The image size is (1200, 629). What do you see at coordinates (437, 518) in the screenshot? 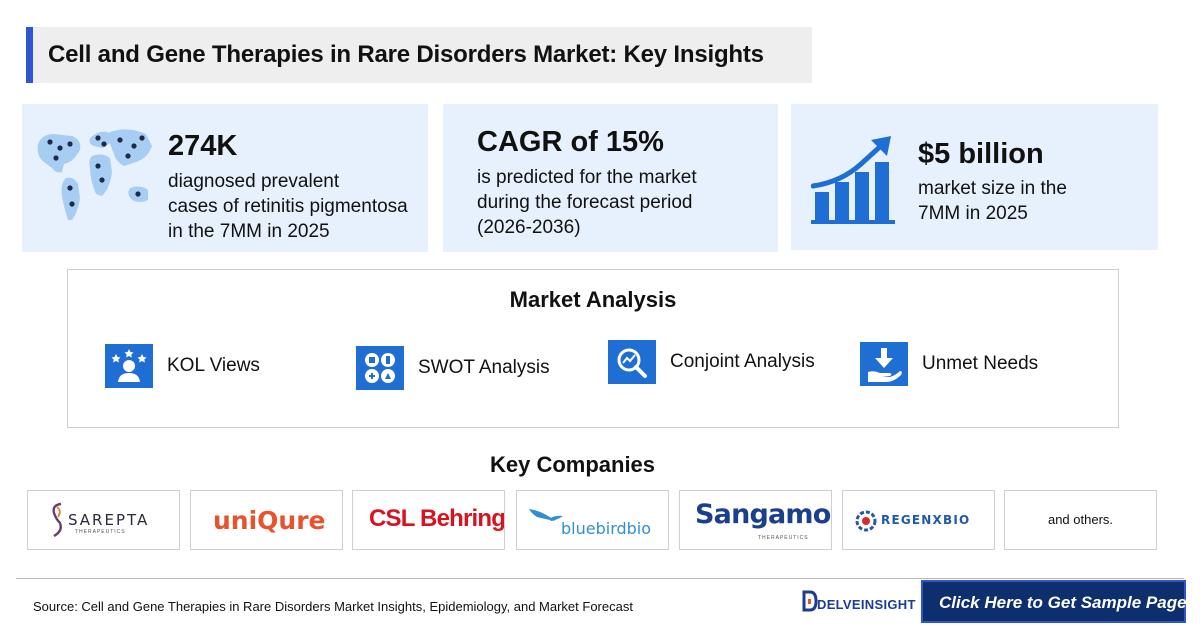
I see `logo-csl-name: CSL Behring` at bounding box center [437, 518].